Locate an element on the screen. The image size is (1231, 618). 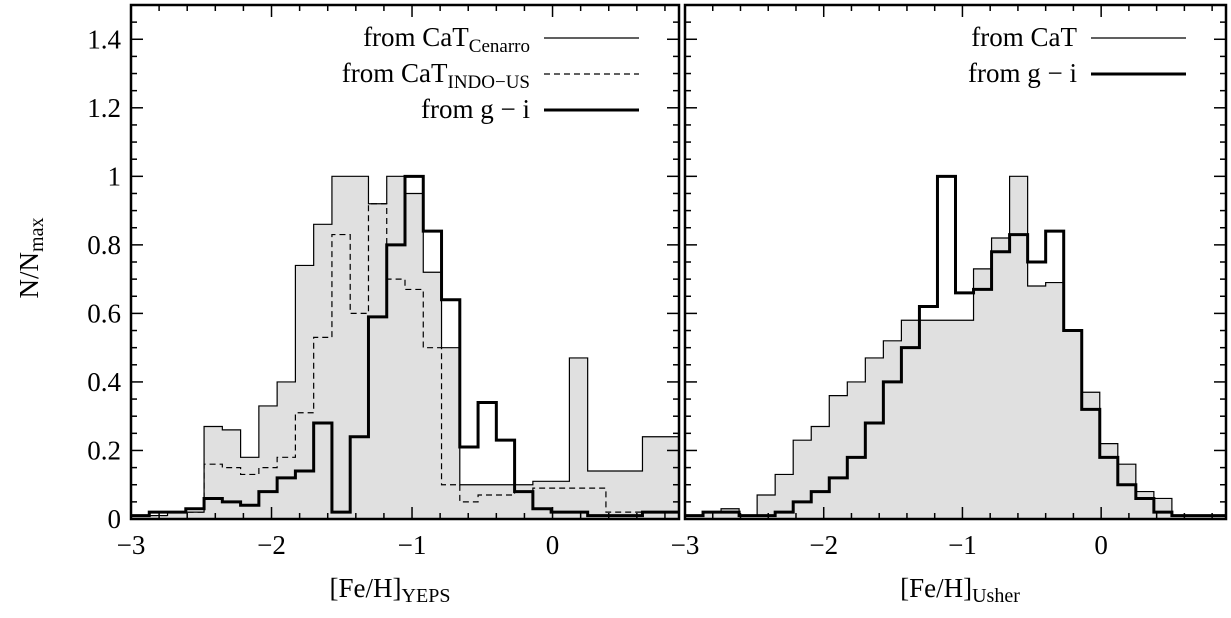
left-xlabel: [Fe/H]YEPS is located at coordinates (390, 590).